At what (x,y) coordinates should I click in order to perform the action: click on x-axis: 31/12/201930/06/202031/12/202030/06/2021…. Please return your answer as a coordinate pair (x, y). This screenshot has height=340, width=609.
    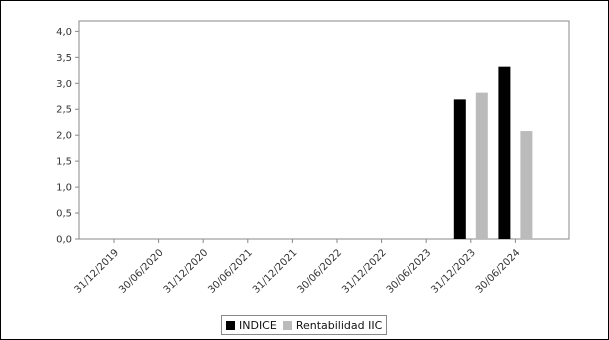
    Looking at the image, I should click on (298, 267).